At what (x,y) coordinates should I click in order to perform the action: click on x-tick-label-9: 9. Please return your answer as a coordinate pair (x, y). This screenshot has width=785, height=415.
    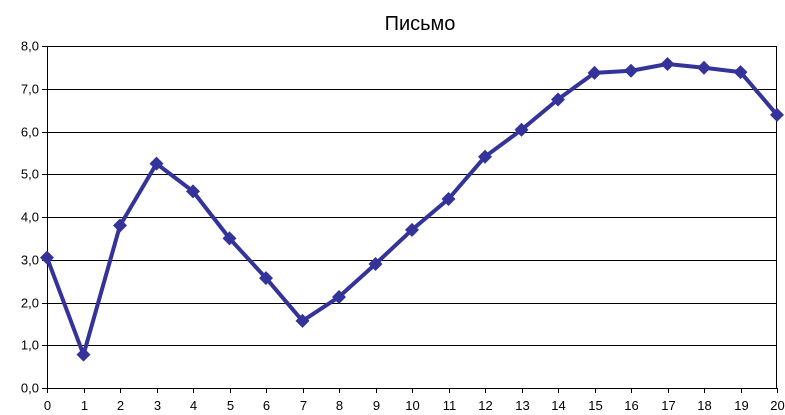
    Looking at the image, I should click on (376, 405).